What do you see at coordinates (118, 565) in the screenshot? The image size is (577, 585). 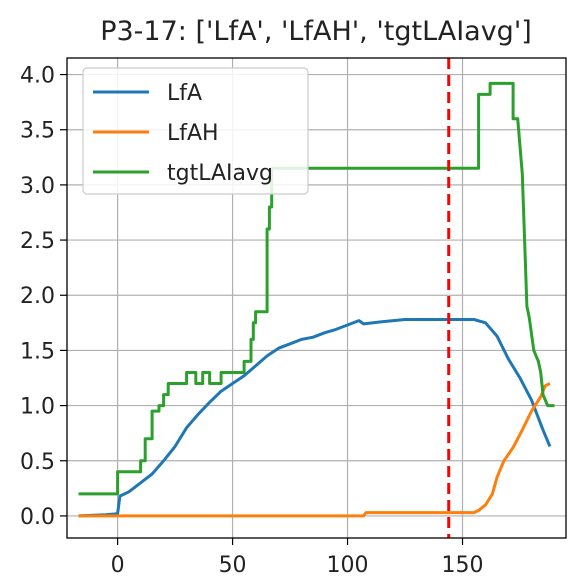 I see `x-tick-label: 0` at bounding box center [118, 565].